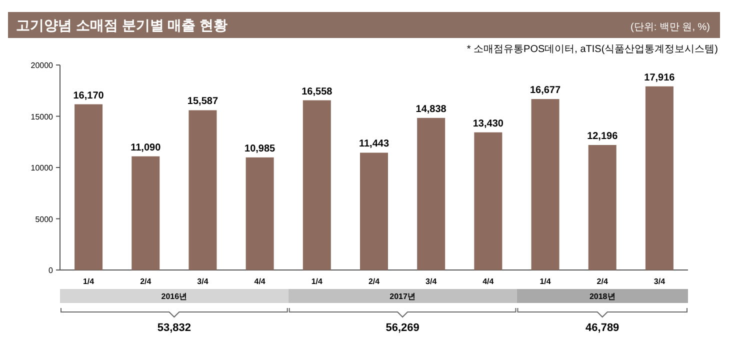 Image resolution: width=729 pixels, height=337 pixels. What do you see at coordinates (602, 296) in the screenshot?
I see `text: 2018년` at bounding box center [602, 296].